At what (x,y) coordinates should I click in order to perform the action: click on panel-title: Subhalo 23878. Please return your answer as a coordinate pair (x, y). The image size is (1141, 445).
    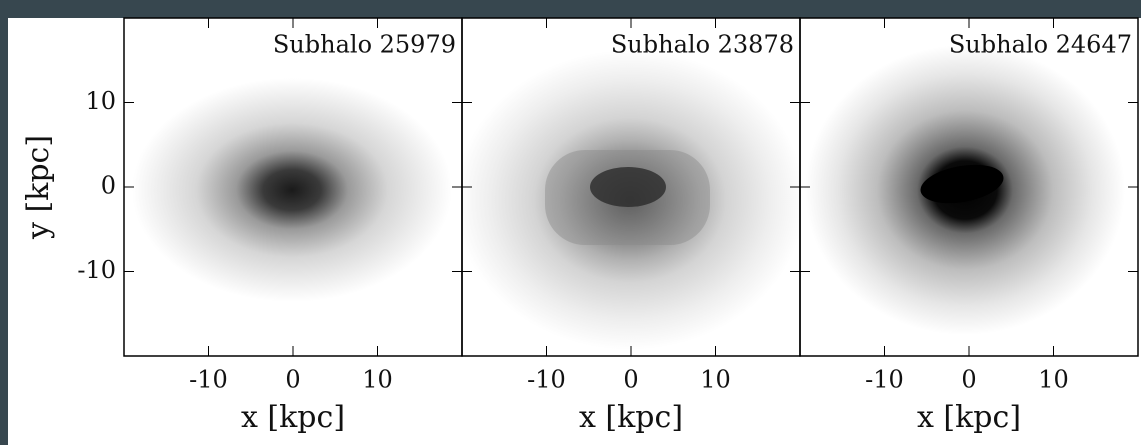
    Looking at the image, I should click on (702, 45).